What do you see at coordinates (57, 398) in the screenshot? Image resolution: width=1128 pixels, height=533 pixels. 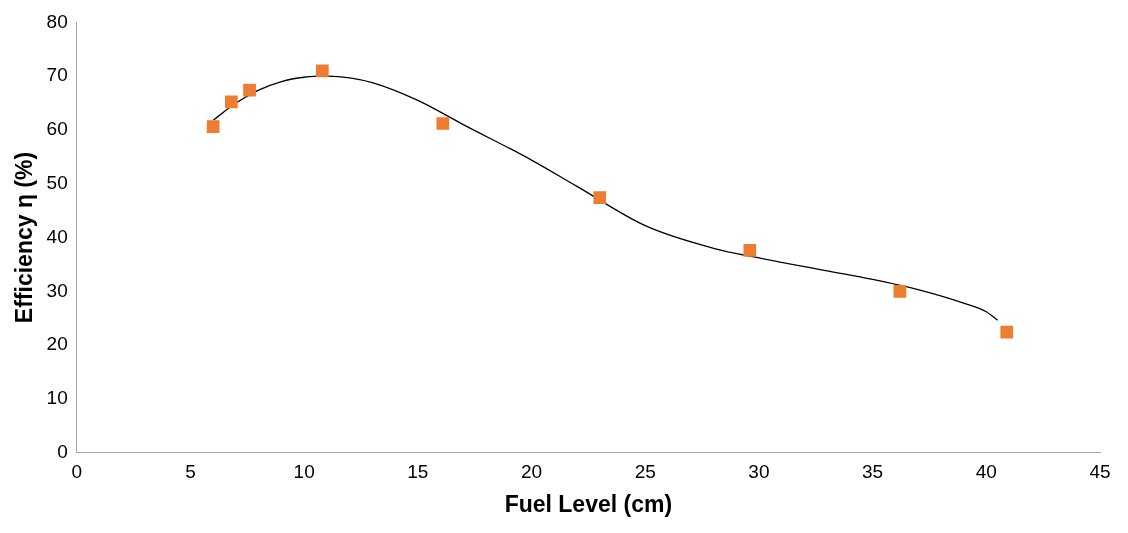 I see `y-tick-label: 10` at bounding box center [57, 398].